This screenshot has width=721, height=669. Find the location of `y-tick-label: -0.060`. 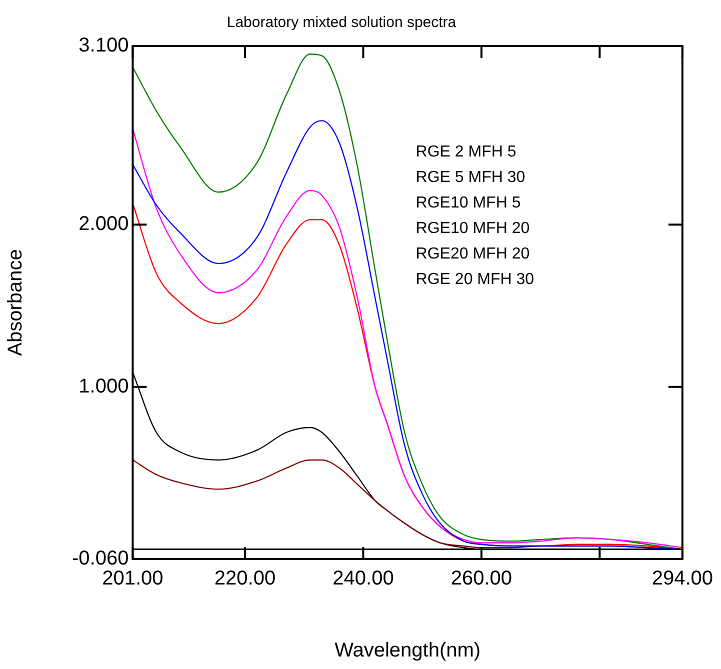

y-tick-label: -0.060 is located at coordinates (100, 559).